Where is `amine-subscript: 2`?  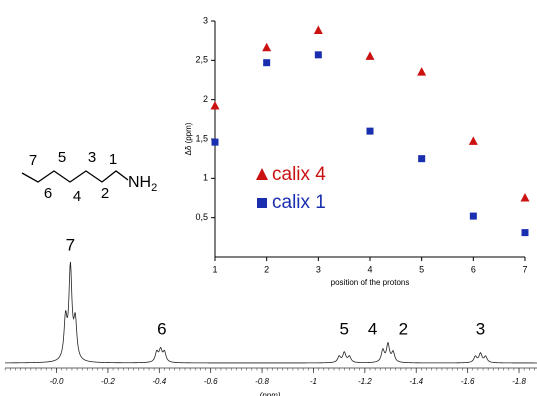 amine-subscript: 2 is located at coordinates (154, 188).